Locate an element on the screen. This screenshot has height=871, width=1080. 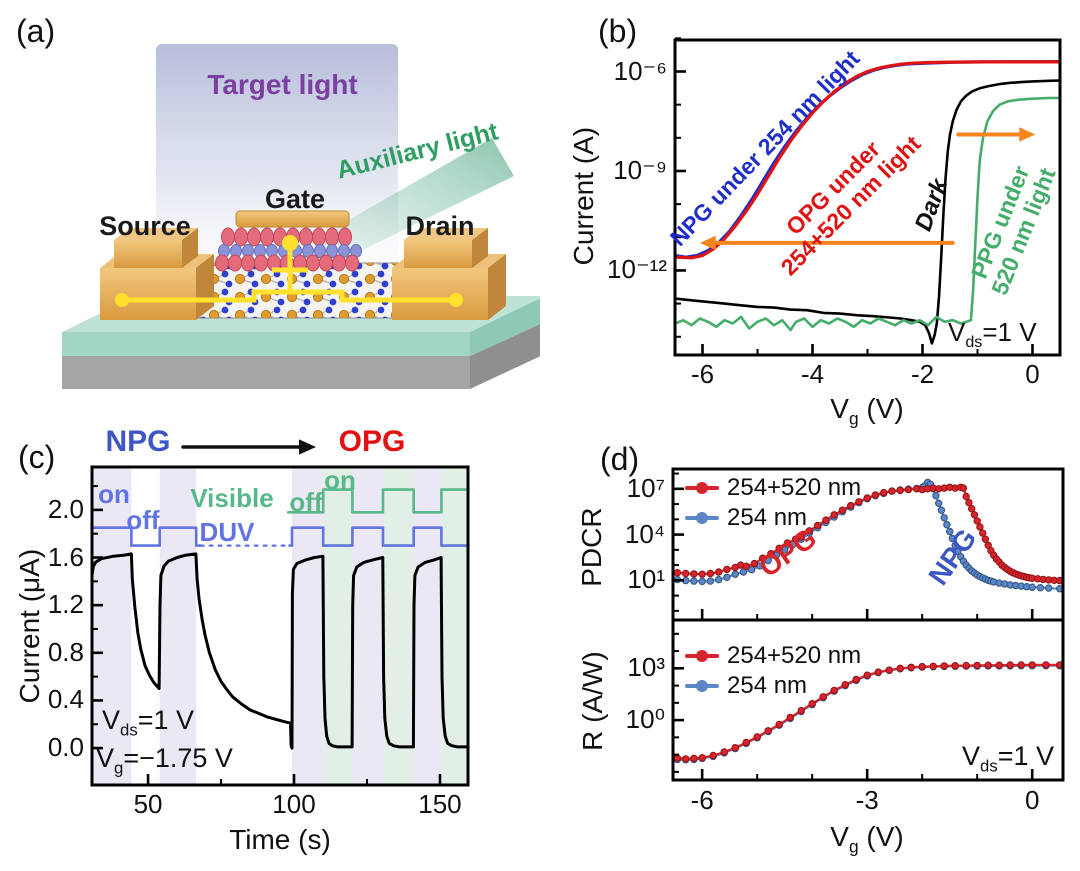
transfer-curves-plot is located at coordinates (867, 197).